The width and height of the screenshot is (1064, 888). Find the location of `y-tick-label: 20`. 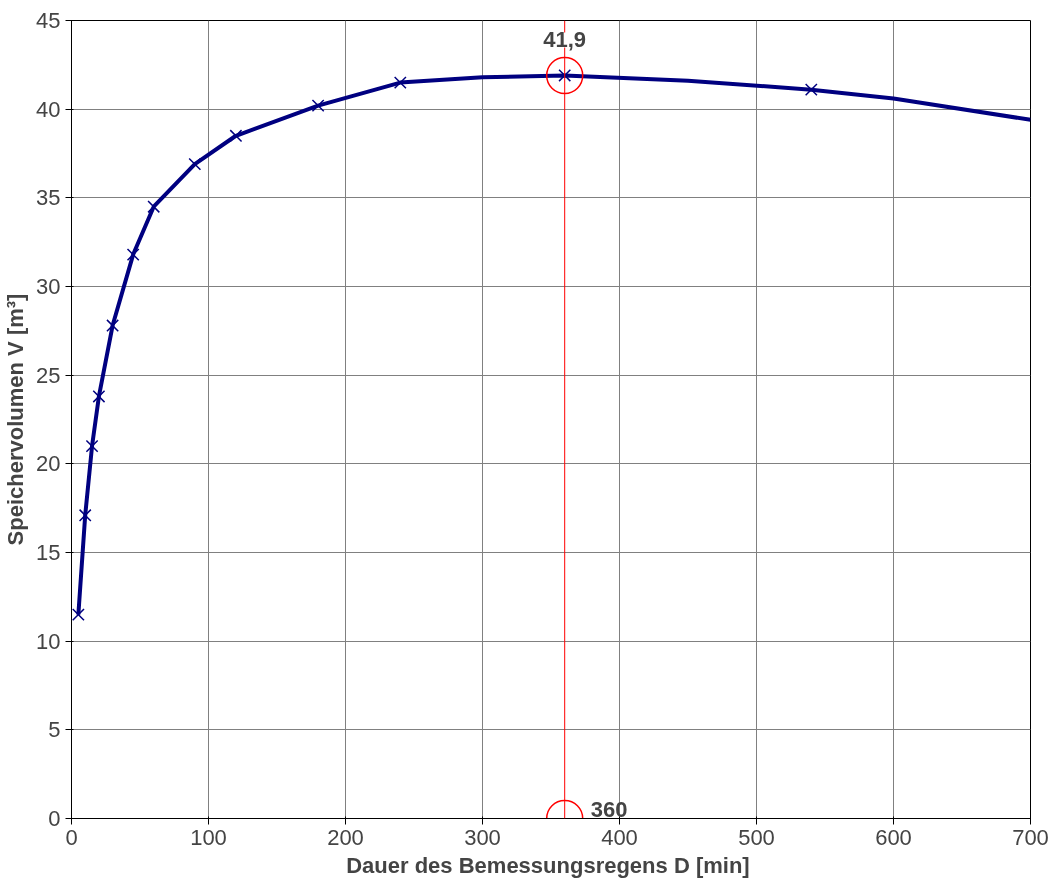

y-tick-label: 20 is located at coordinates (48, 464).